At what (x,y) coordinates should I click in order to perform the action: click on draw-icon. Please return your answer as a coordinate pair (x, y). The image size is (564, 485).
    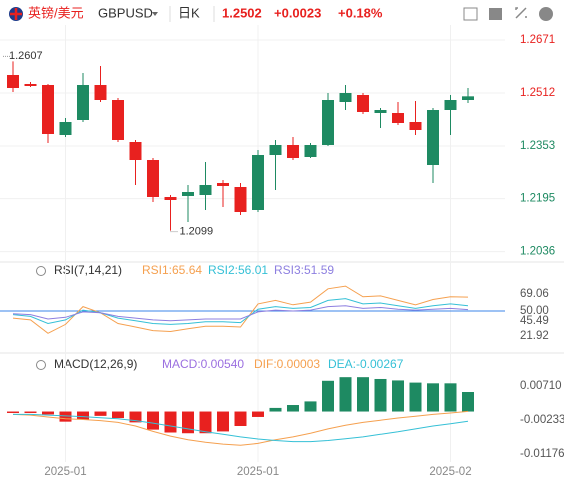
    Looking at the image, I should click on (470, 14).